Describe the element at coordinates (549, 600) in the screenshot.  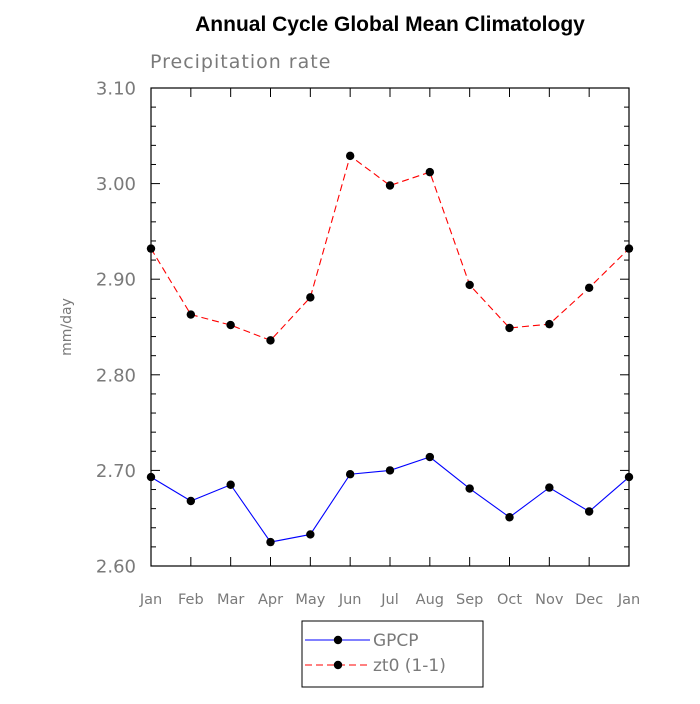
I see `x-tick-label: Nov` at that location.